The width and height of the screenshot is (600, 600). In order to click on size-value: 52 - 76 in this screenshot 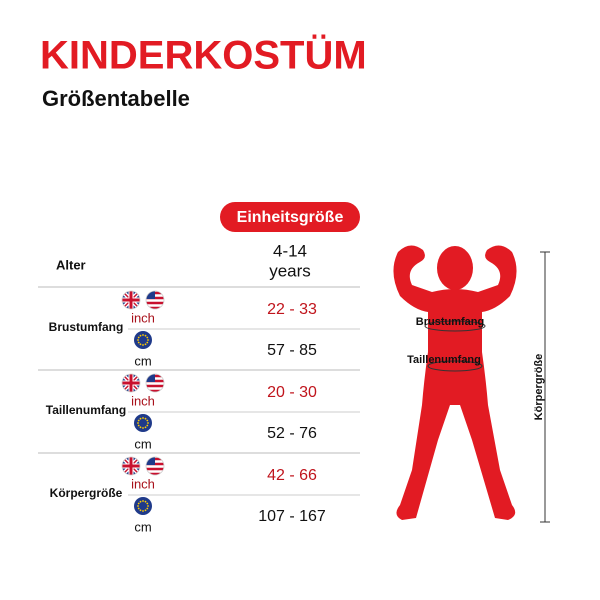, I will do `click(292, 433)`.